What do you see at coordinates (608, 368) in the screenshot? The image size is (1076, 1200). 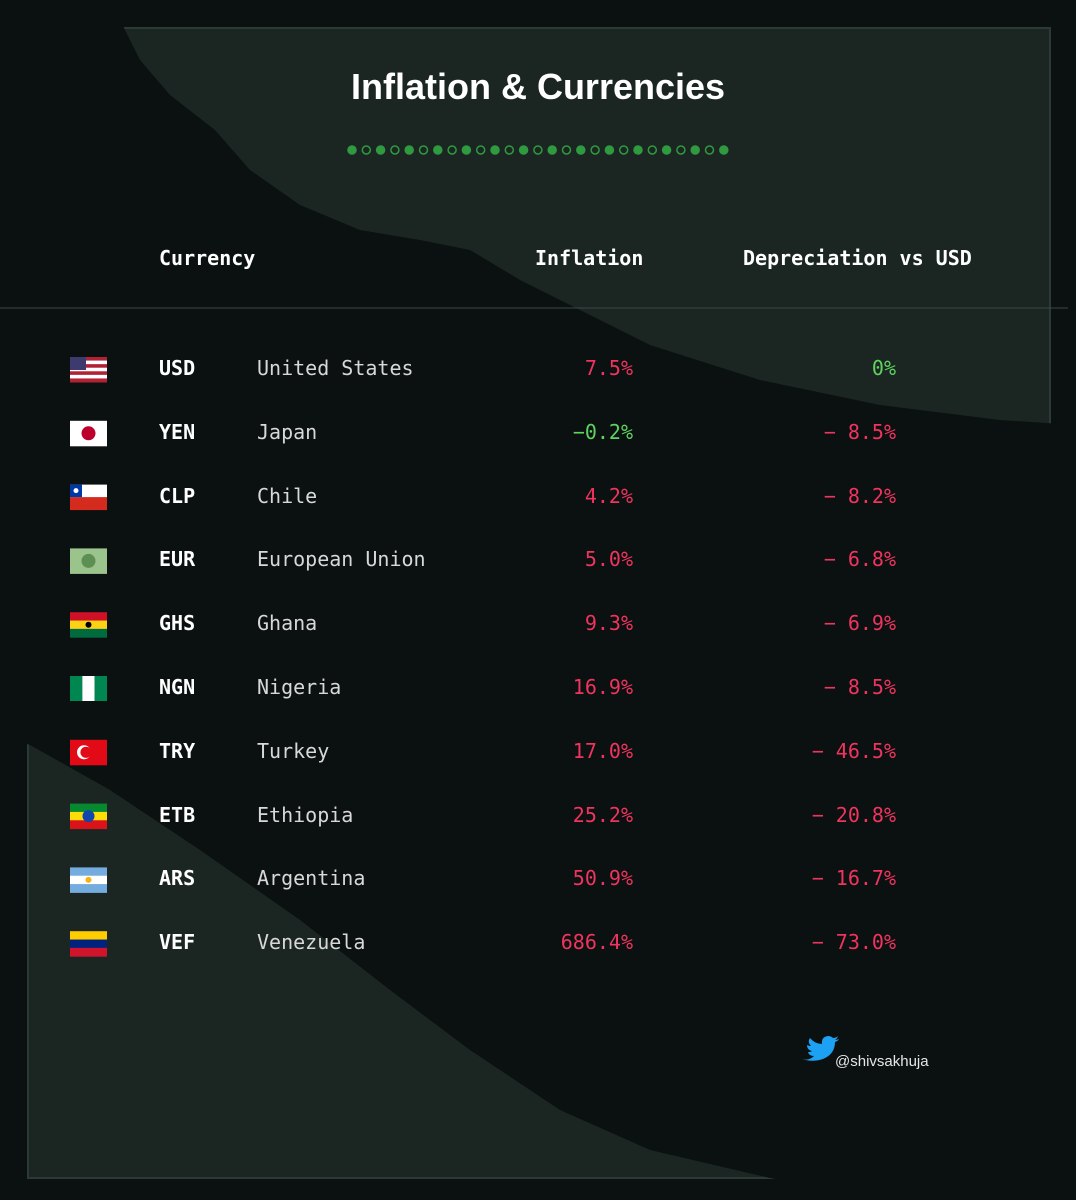 I see `inflation: 7.5%` at bounding box center [608, 368].